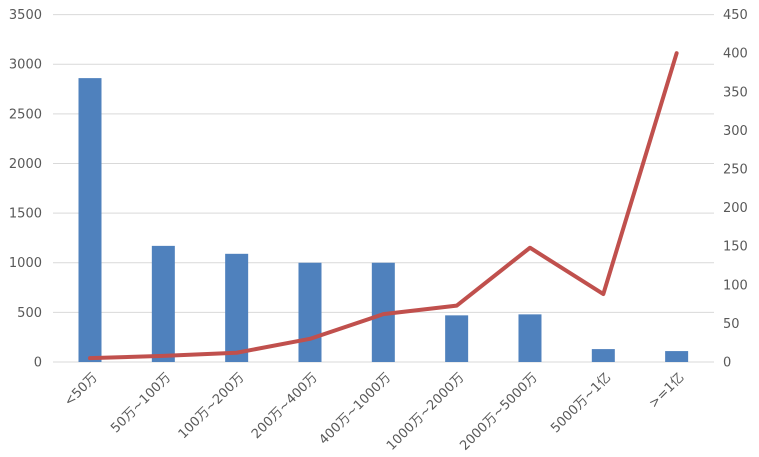  What do you see at coordinates (25, 114) in the screenshot?
I see `y-axis-left-tick-label: 2500` at bounding box center [25, 114].